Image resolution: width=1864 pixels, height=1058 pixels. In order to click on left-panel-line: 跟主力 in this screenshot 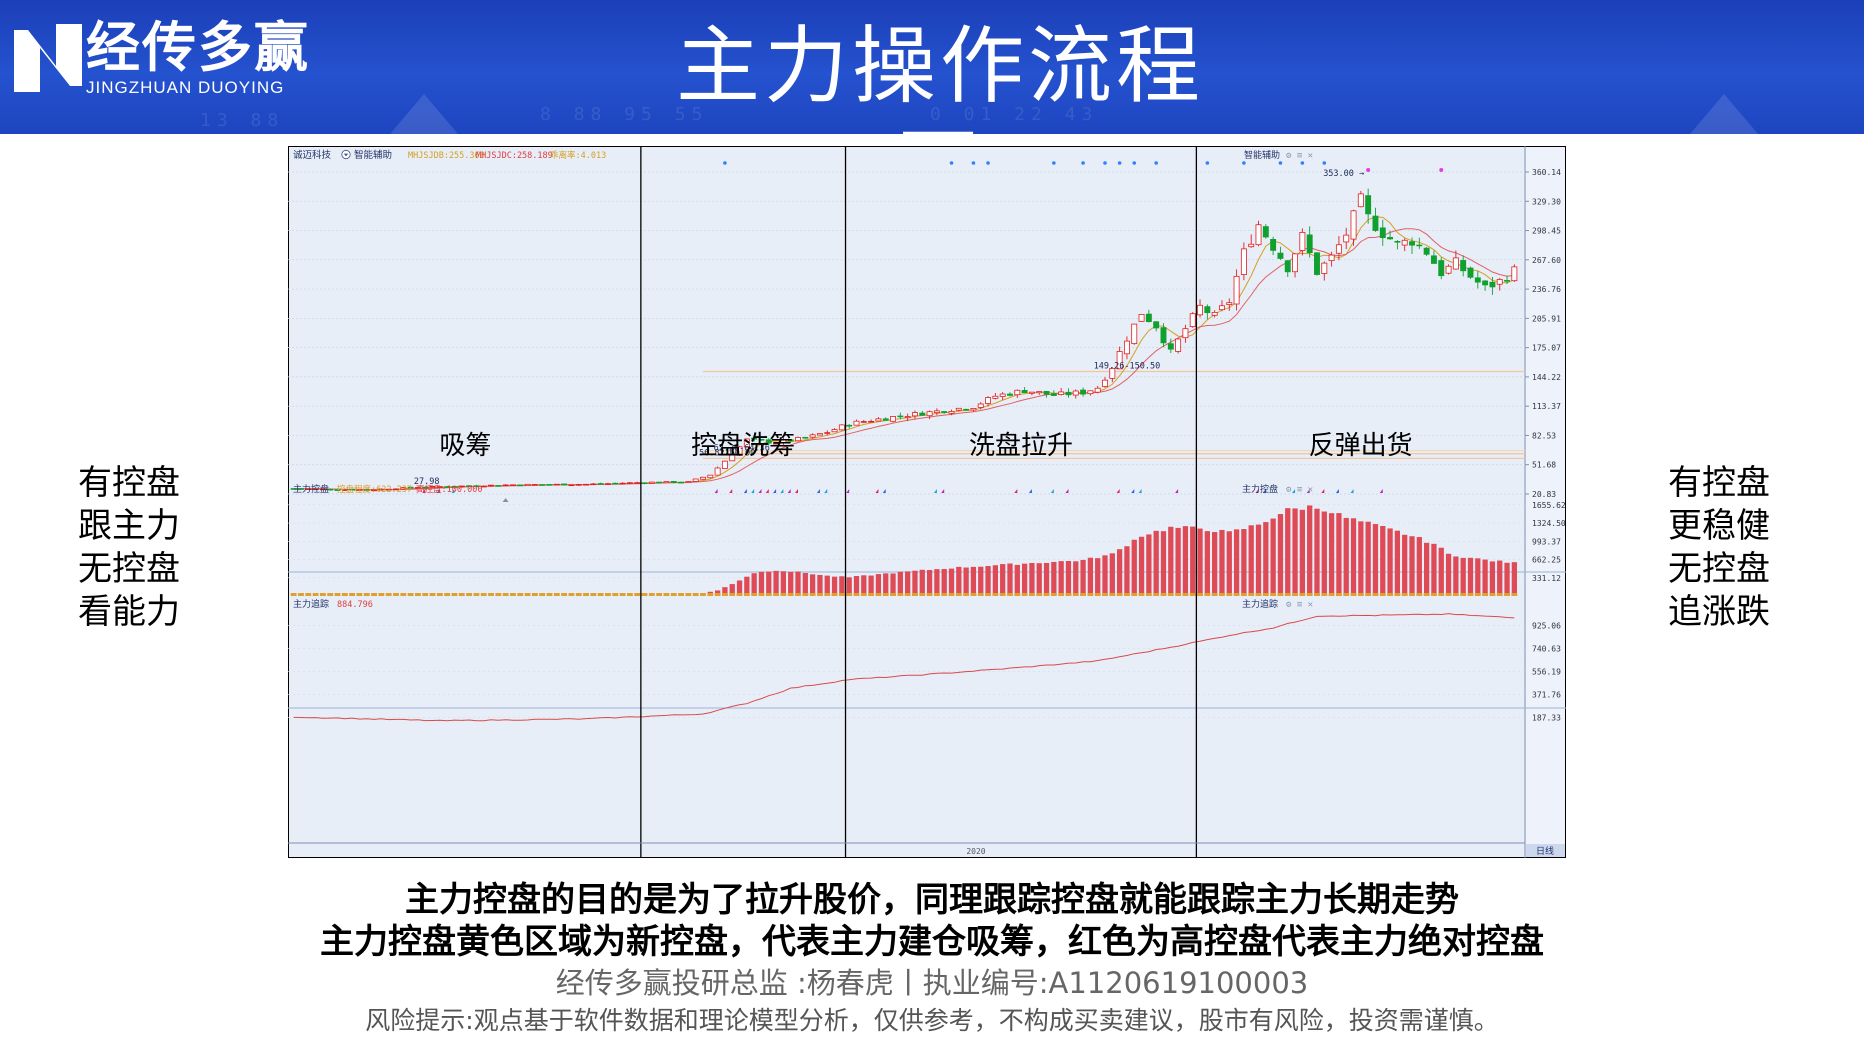, I will do `click(129, 526)`.